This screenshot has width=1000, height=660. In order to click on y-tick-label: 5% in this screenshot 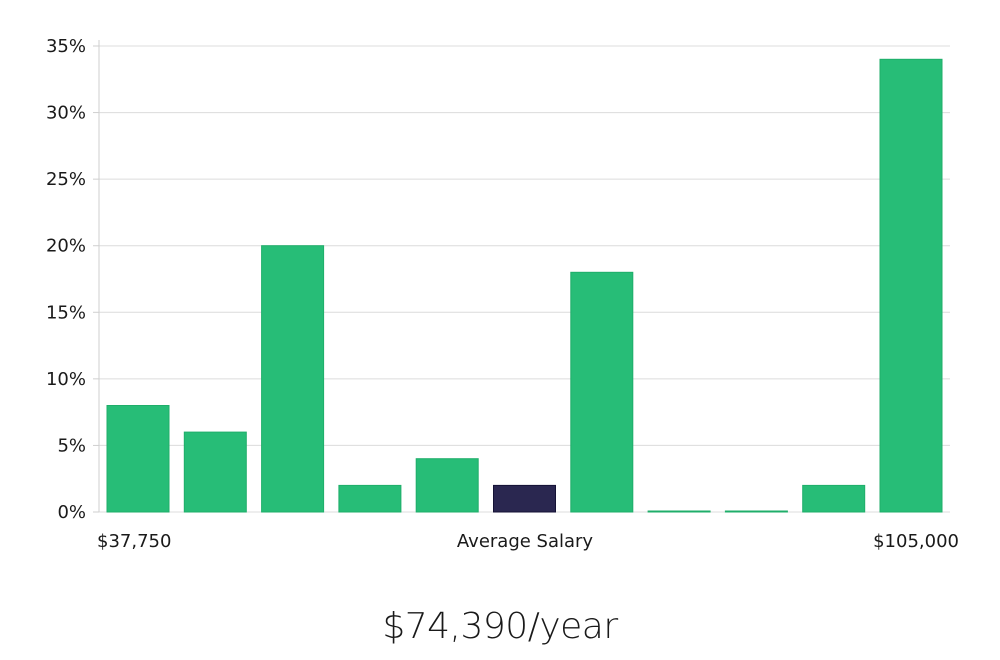, I will do `click(71, 445)`.